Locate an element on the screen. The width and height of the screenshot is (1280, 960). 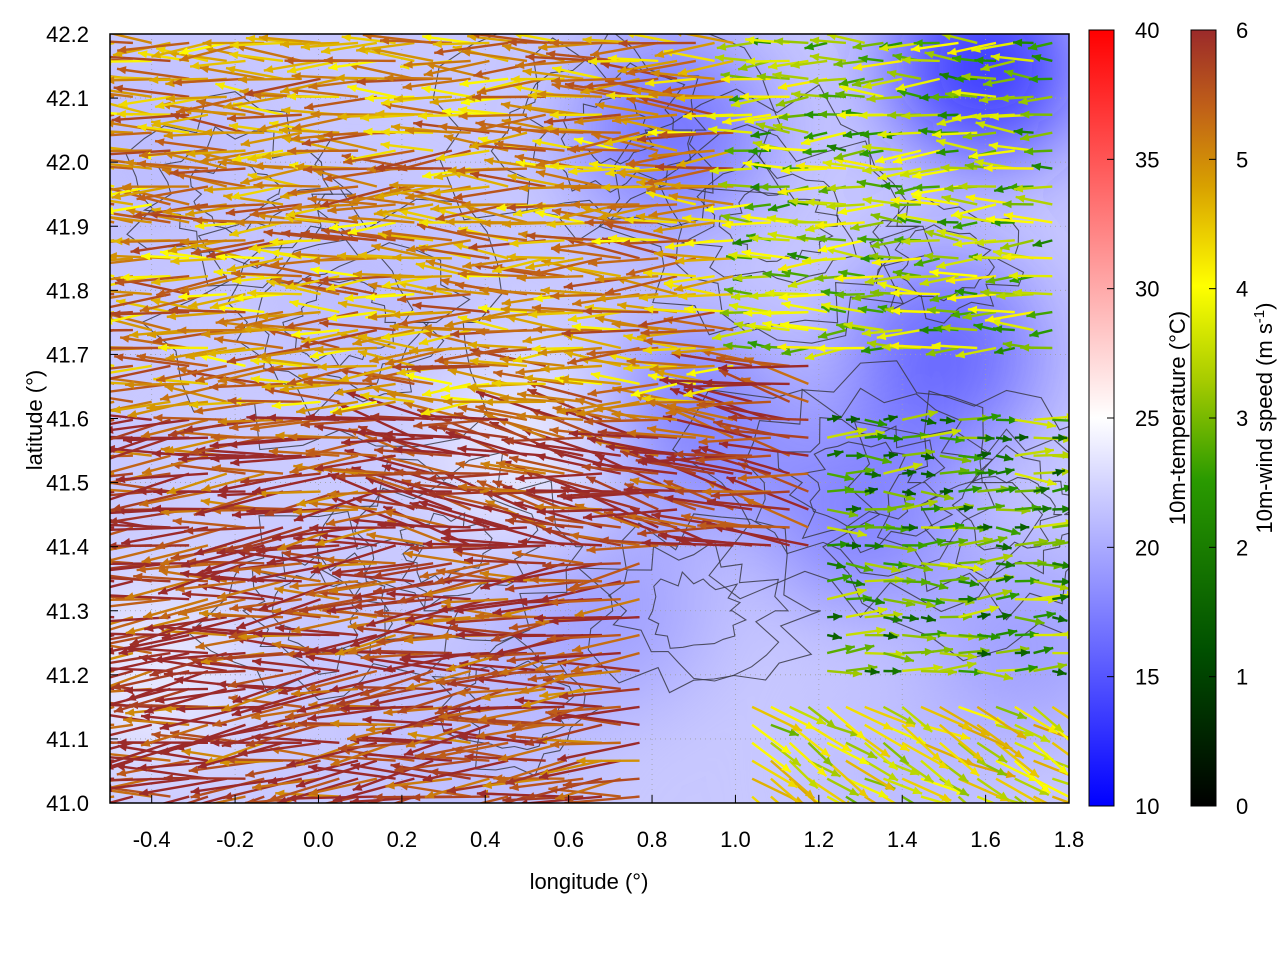
y-tick-label: 42.1 is located at coordinates (67, 98).